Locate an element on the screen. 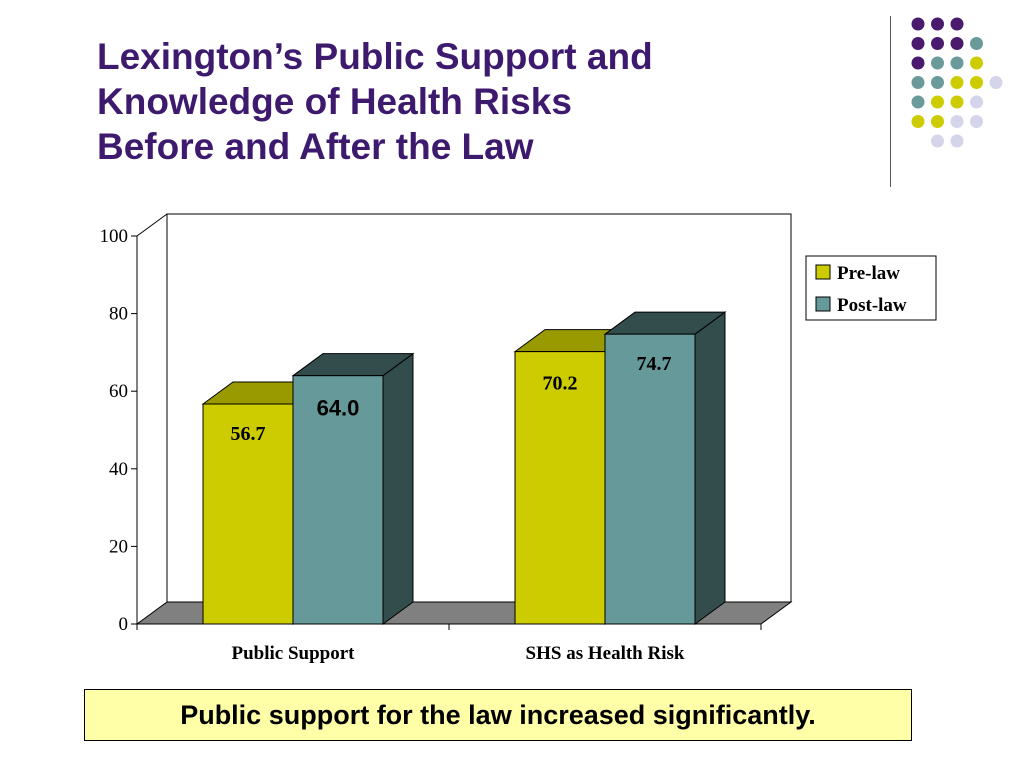  legend-label: Post-law is located at coordinates (872, 305).